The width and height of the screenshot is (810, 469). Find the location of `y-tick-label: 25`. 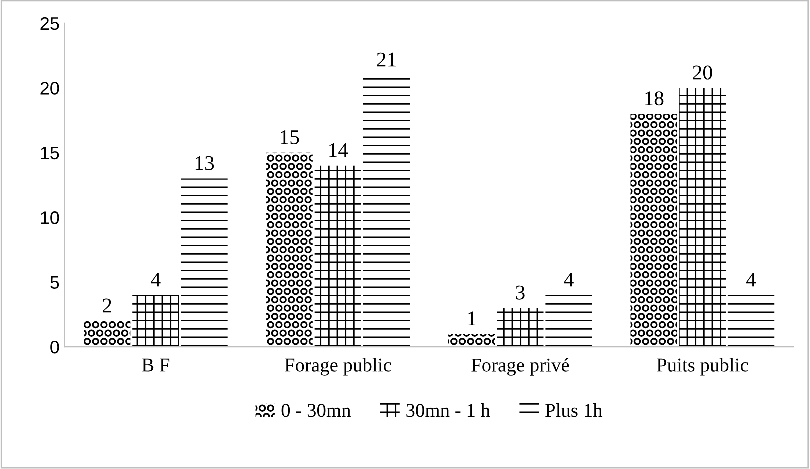

y-tick-label: 25 is located at coordinates (50, 23).